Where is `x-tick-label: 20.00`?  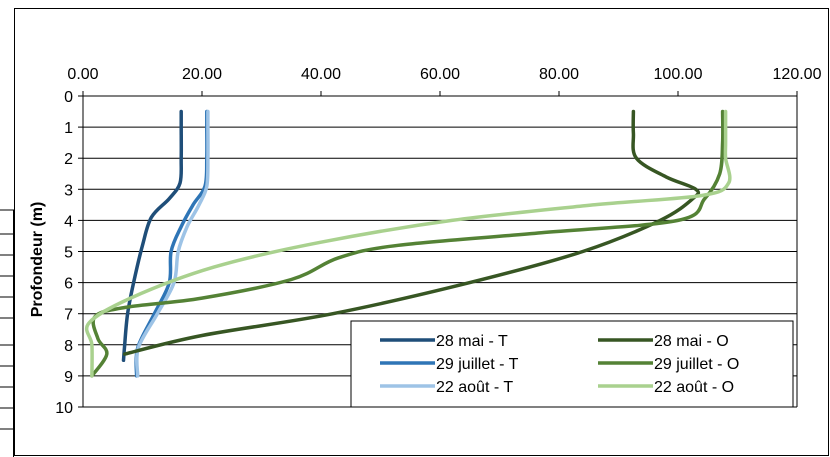
x-tick-label: 20.00 is located at coordinates (202, 74).